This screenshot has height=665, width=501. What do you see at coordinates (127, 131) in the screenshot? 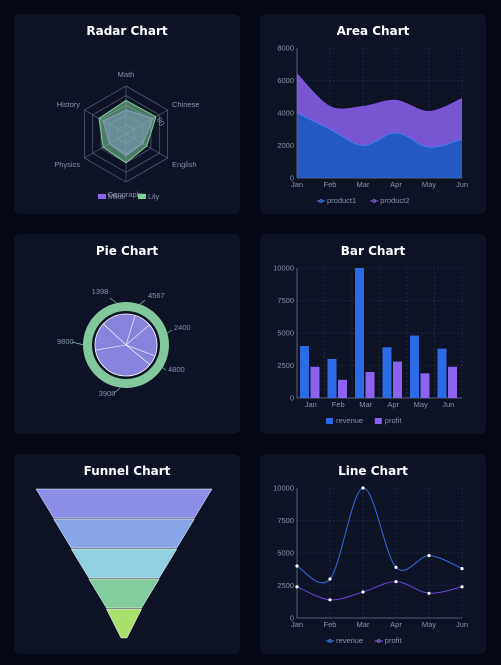
I see `radar-series-lily` at bounding box center [127, 131].